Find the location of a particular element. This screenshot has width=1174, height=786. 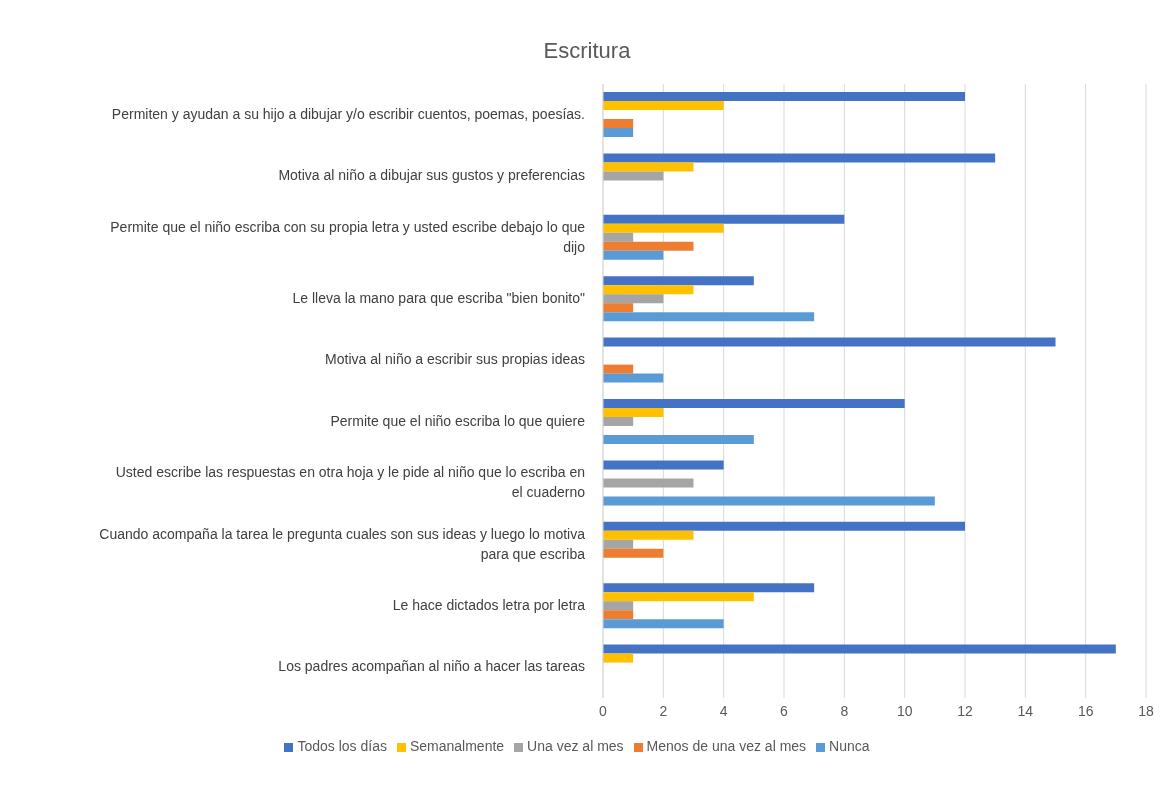

x-tick-label: 10 is located at coordinates (904, 710).